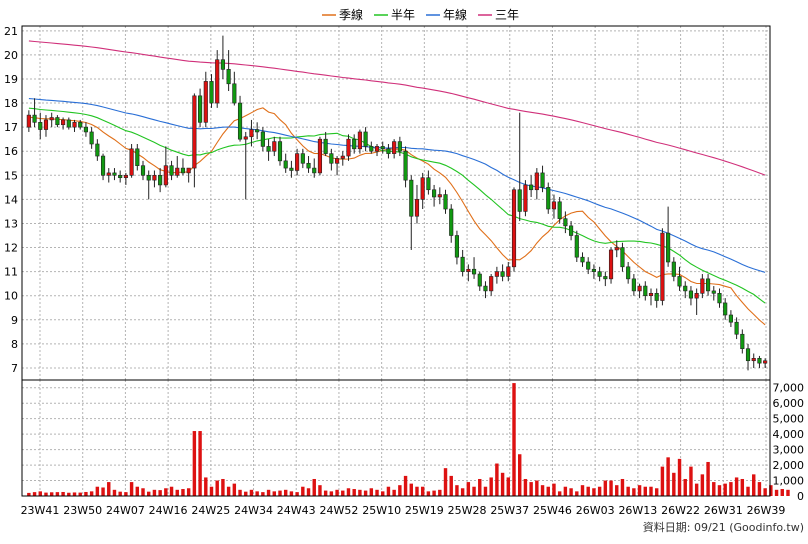 The image size is (808, 544). Describe the element at coordinates (11, 199) in the screenshot. I see `price-tick-label: 14` at that location.